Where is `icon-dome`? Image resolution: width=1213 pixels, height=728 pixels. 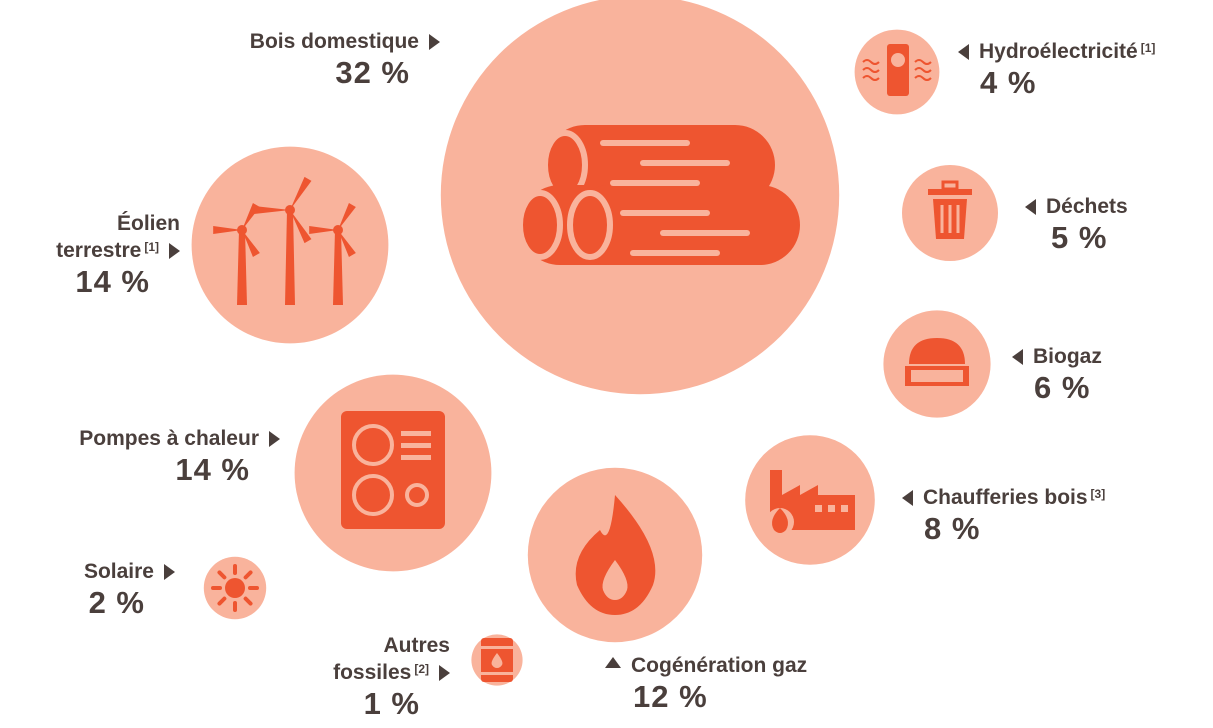 icon-dome is located at coordinates (937, 351).